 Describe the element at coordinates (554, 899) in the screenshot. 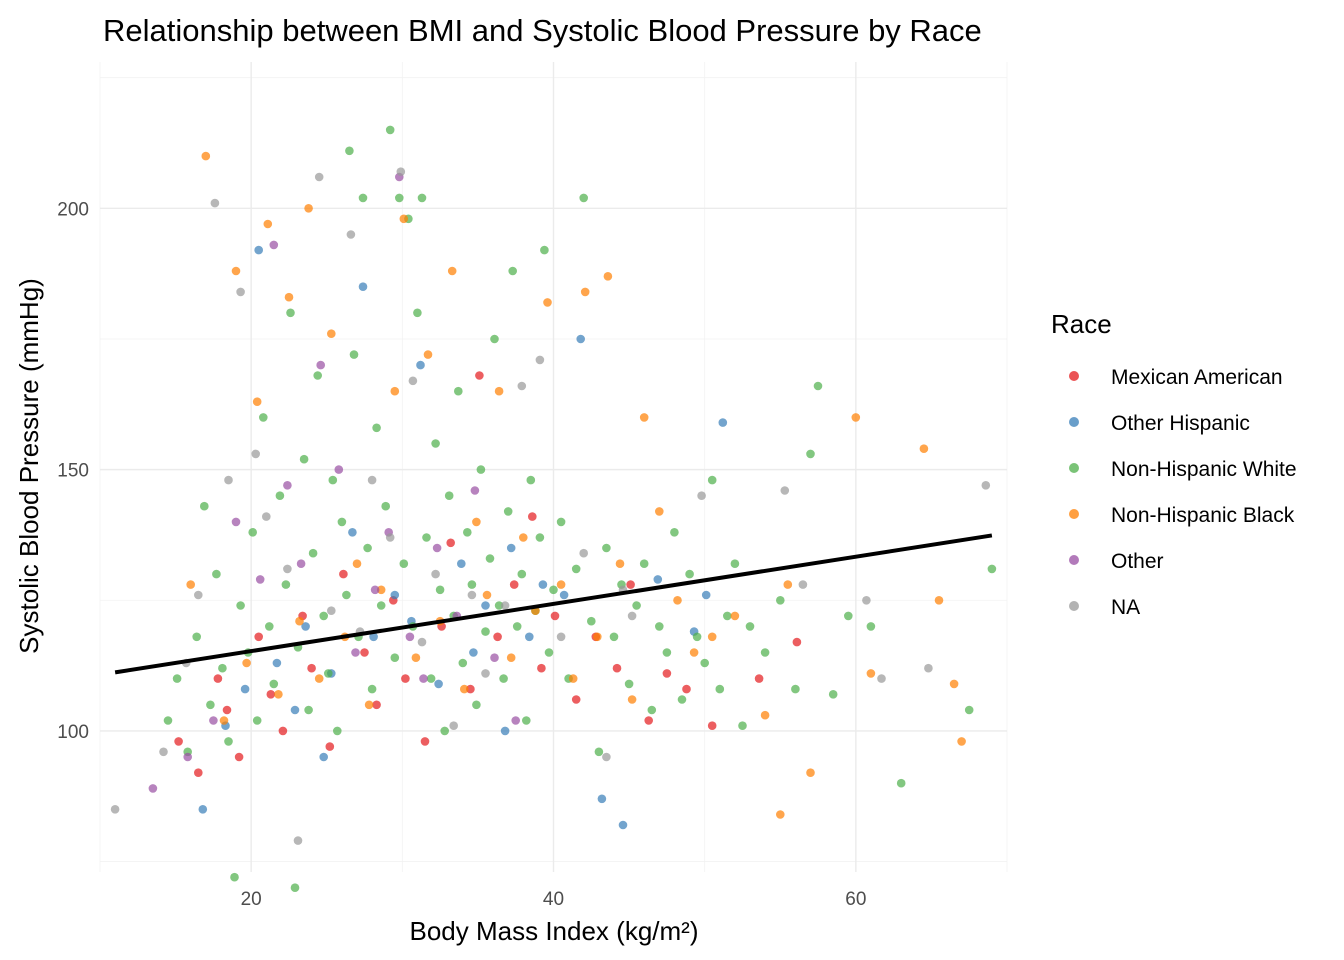

I see `x-axis-ticks: 20 40 60` at that location.